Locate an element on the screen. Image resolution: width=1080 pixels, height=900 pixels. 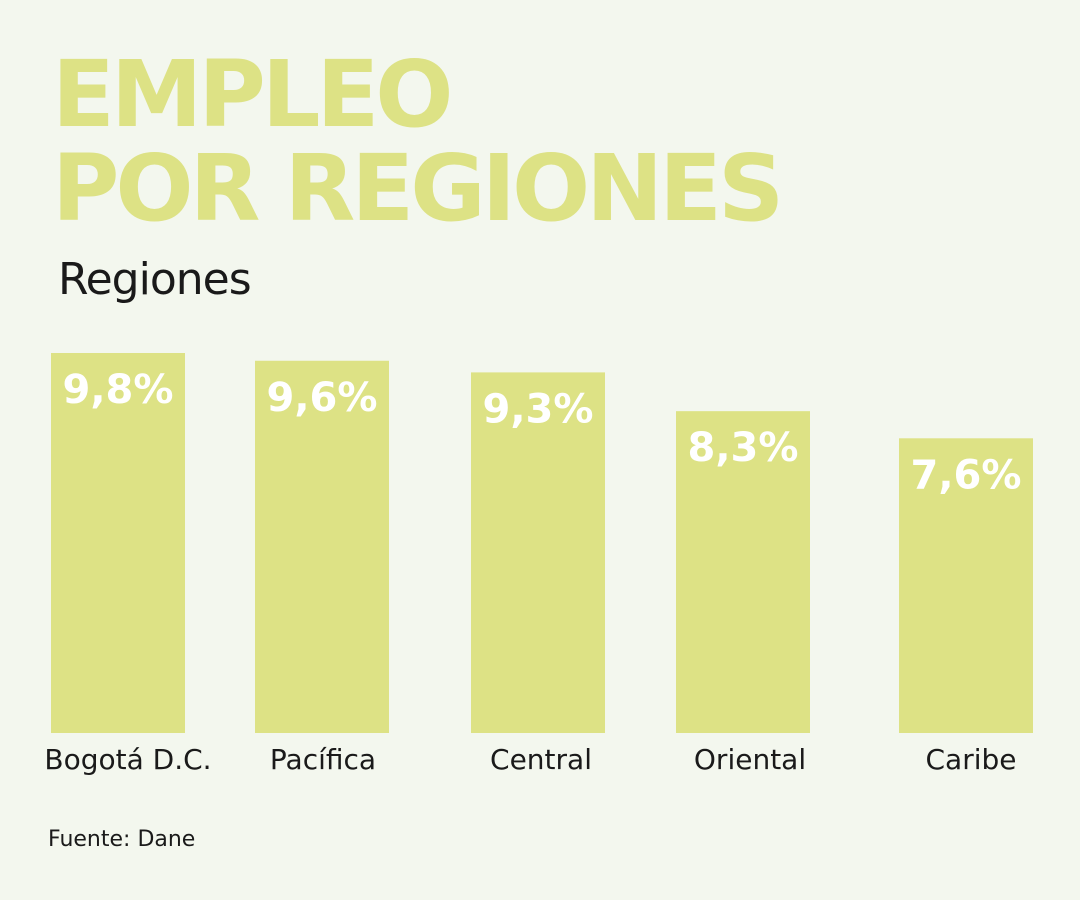
source-note: Fuente: Dane is located at coordinates (122, 839).